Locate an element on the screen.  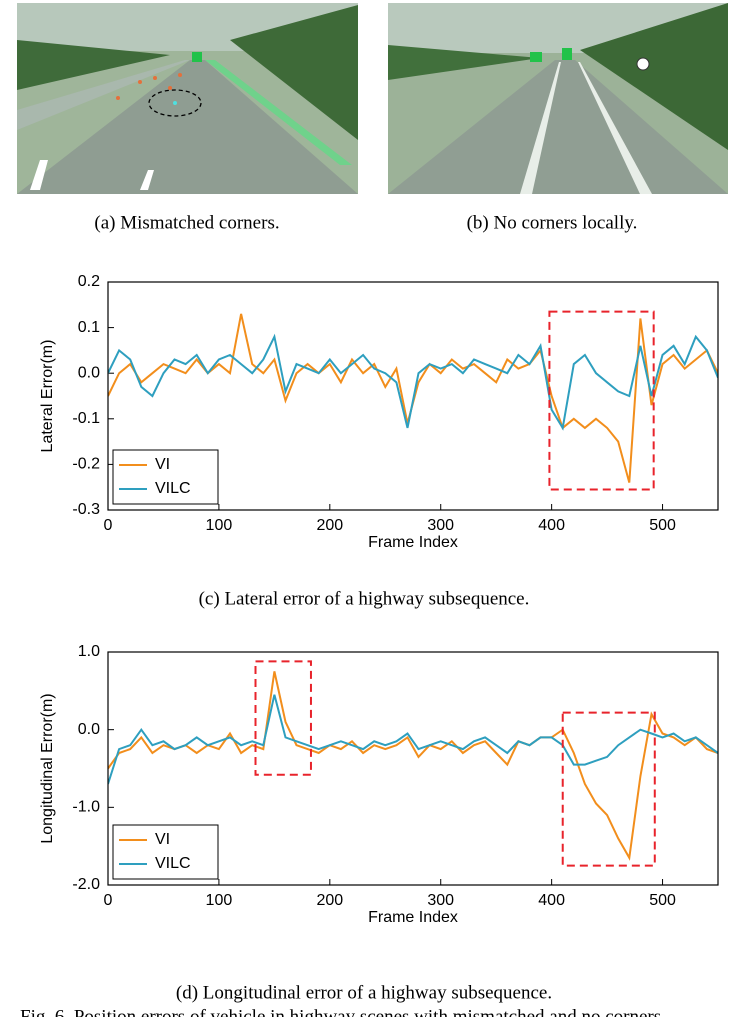
subfigure-caption: (b) No corners locally. is located at coordinates (552, 222).